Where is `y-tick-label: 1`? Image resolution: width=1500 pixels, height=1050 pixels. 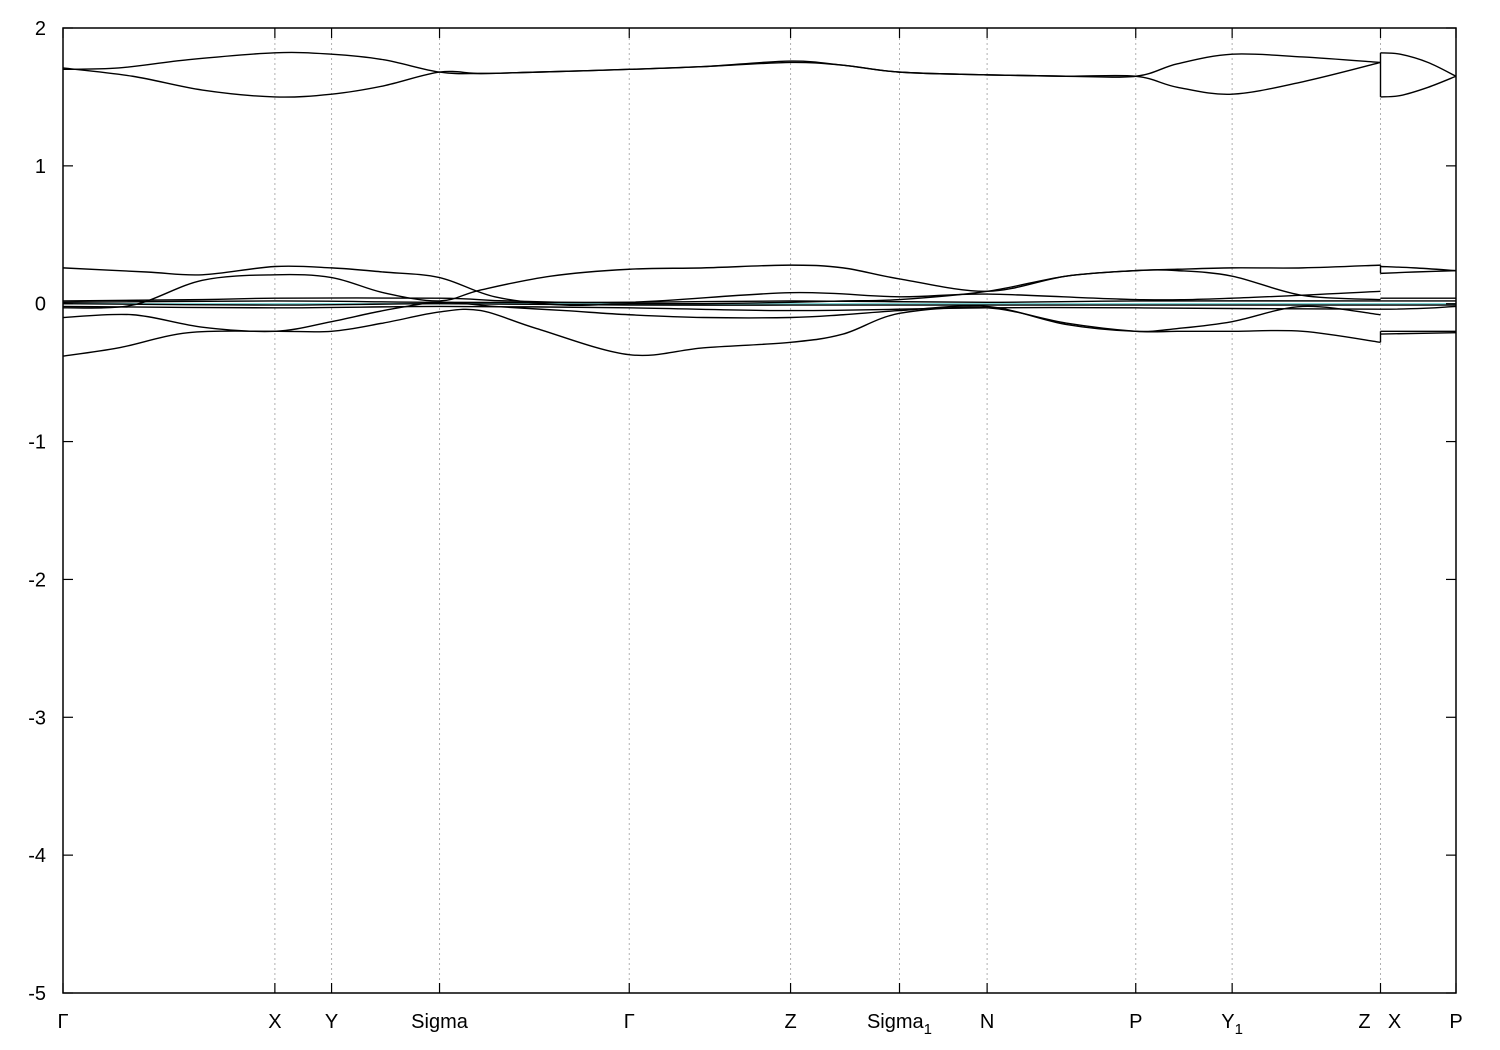
y-tick-label: 1 is located at coordinates (40, 167).